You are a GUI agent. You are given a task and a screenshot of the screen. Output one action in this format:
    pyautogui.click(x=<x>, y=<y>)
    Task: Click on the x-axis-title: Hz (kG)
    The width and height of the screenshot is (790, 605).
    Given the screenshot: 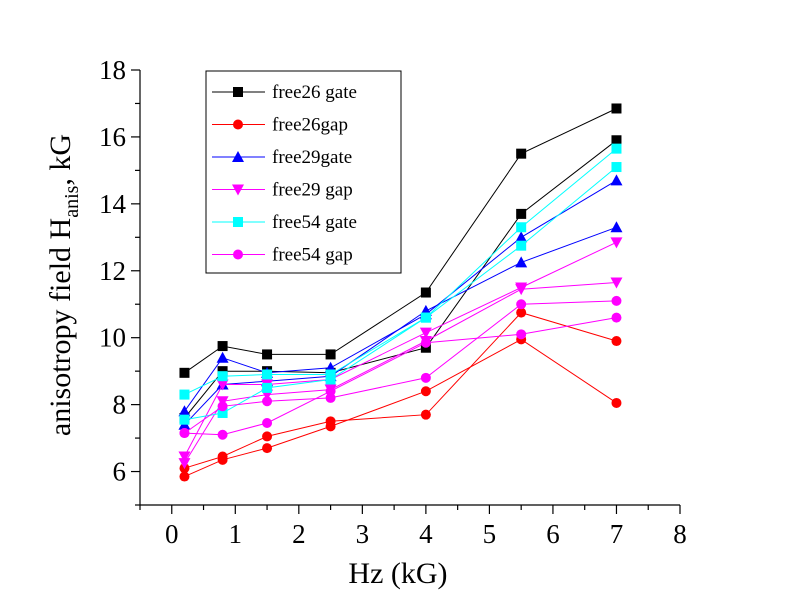 What is the action you would take?
    pyautogui.click(x=397, y=573)
    